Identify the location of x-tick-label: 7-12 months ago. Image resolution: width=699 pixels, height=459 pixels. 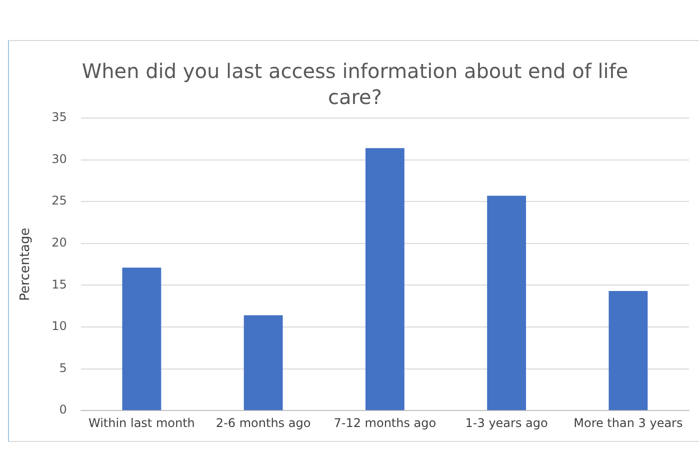
(385, 423).